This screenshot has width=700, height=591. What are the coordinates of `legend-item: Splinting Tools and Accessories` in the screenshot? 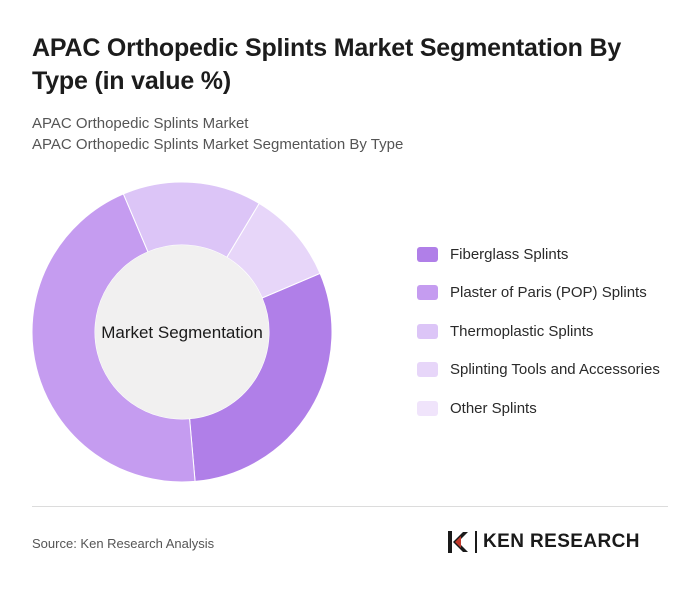 It's located at (538, 370).